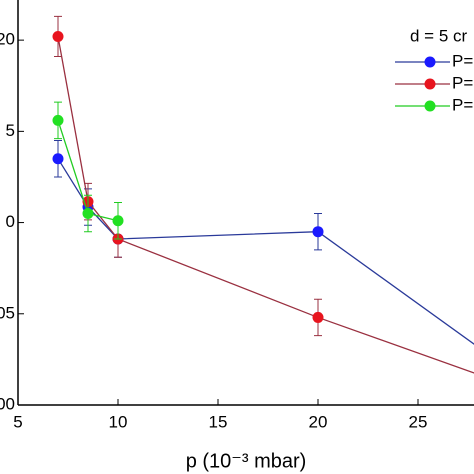  What do you see at coordinates (118, 421) in the screenshot?
I see `x-tick-label: 10` at bounding box center [118, 421].